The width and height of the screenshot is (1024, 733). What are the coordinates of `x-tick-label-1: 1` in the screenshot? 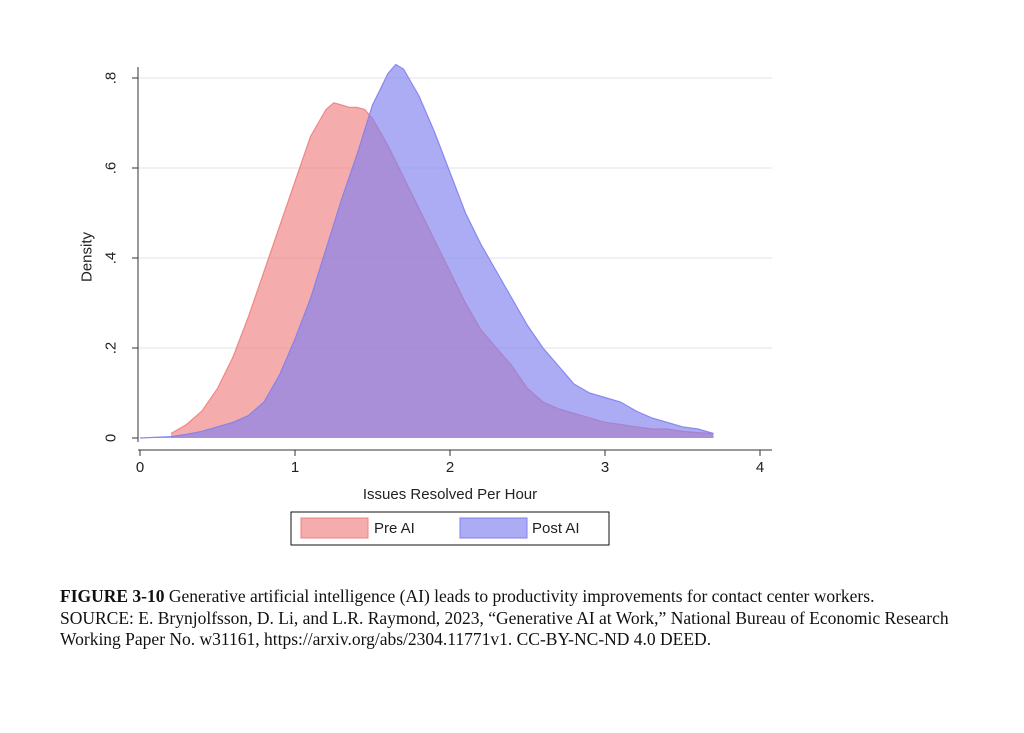 It's located at (295, 467).